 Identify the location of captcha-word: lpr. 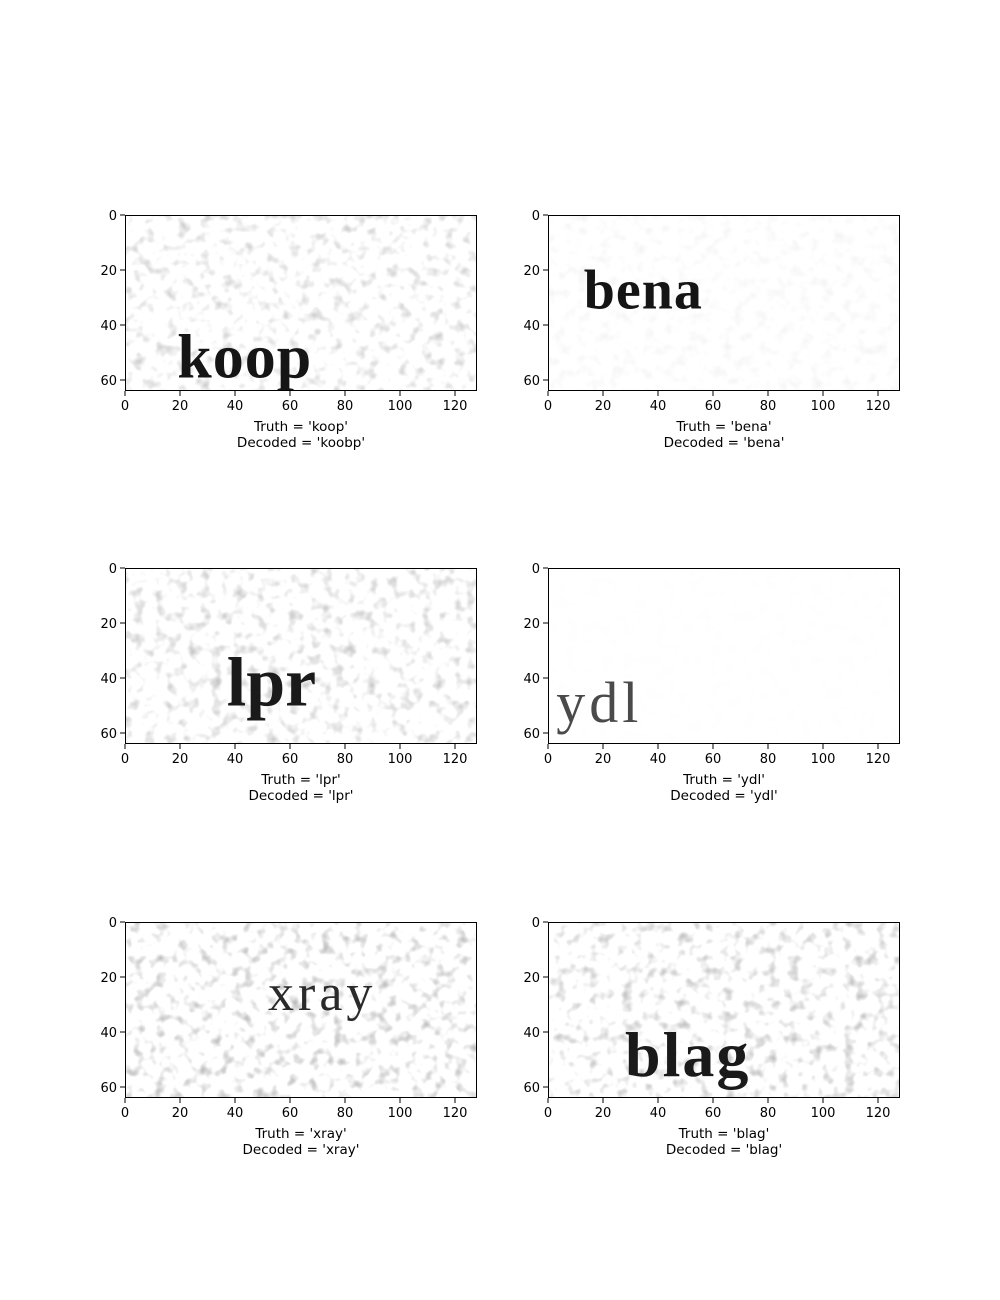
(271, 683).